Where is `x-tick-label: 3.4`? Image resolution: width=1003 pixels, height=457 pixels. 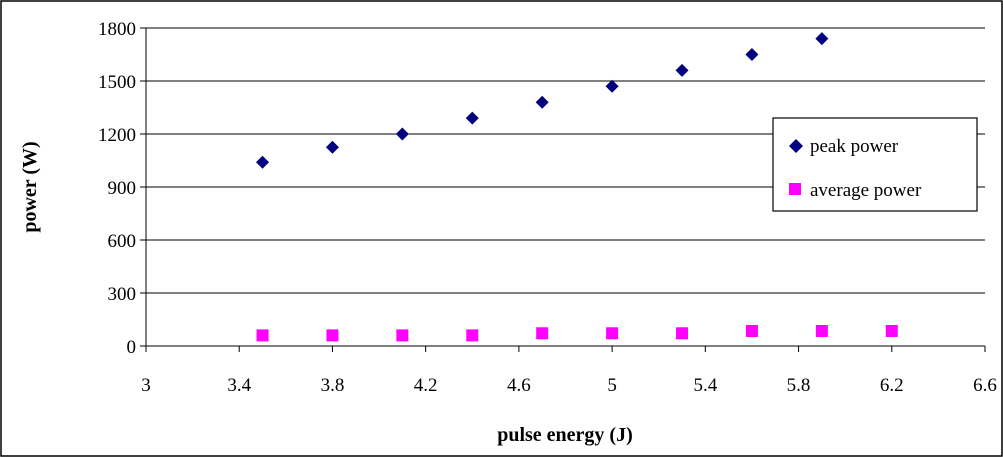
x-tick-label: 3.4 is located at coordinates (239, 385).